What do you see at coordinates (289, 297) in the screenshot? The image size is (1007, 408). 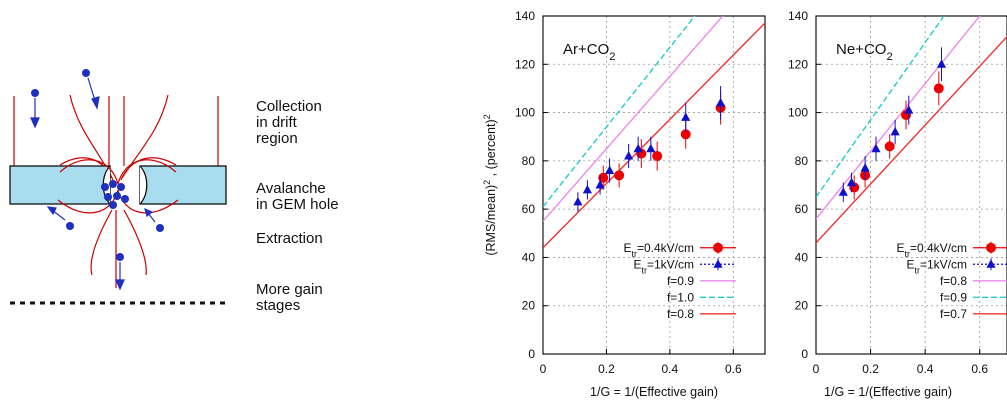 I see `label-more-gain: More gain stages` at bounding box center [289, 297].